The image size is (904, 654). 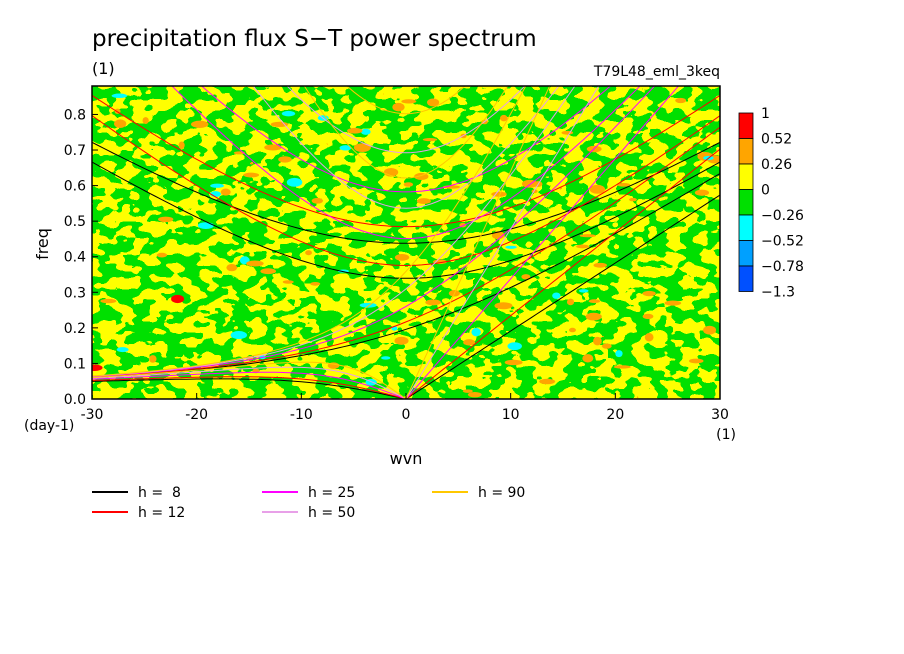 I want to click on y-tick-label: 0.8, so click(x=75, y=115).